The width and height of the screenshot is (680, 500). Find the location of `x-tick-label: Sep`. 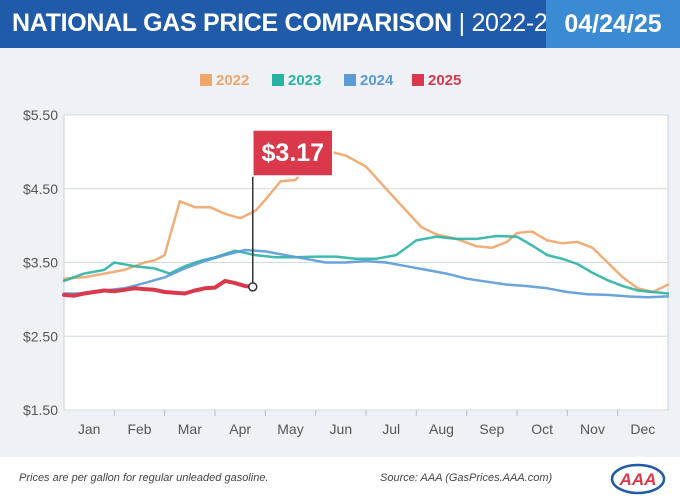

x-tick-label: Sep is located at coordinates (491, 429).